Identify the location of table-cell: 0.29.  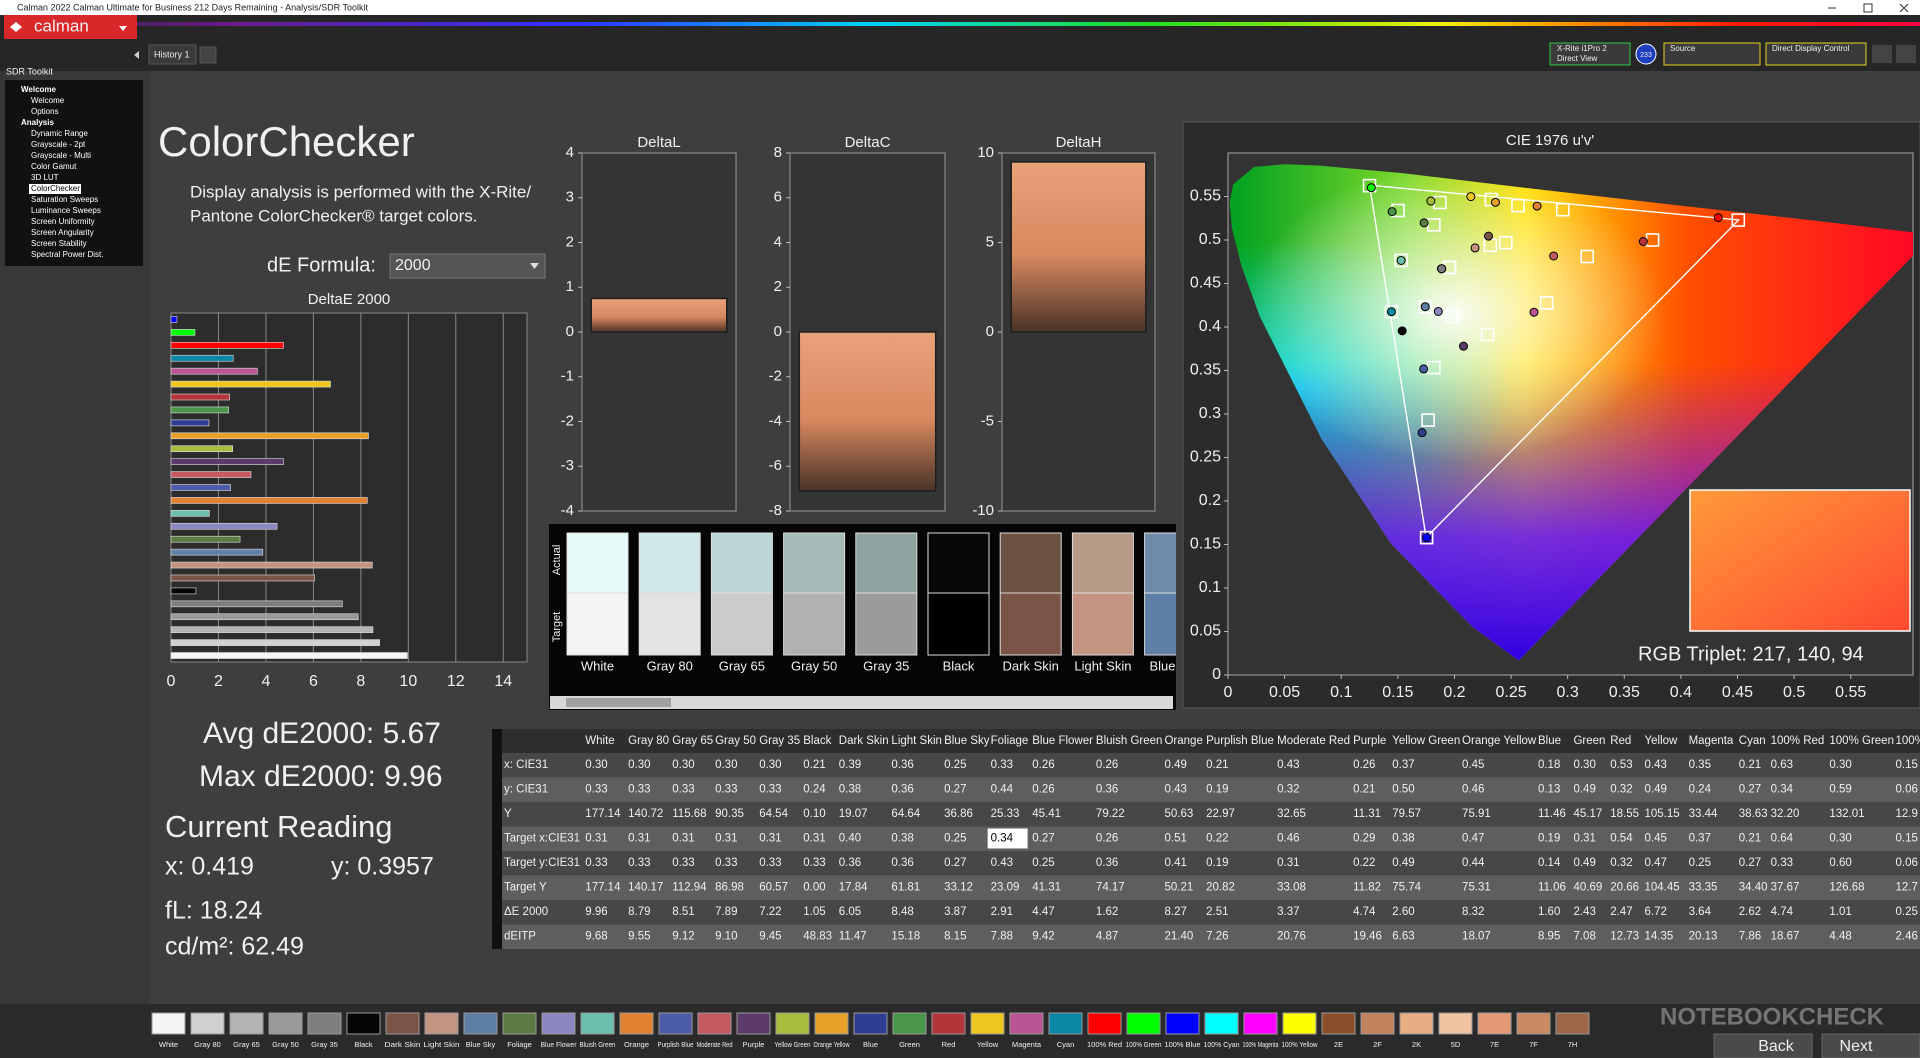
(1364, 839).